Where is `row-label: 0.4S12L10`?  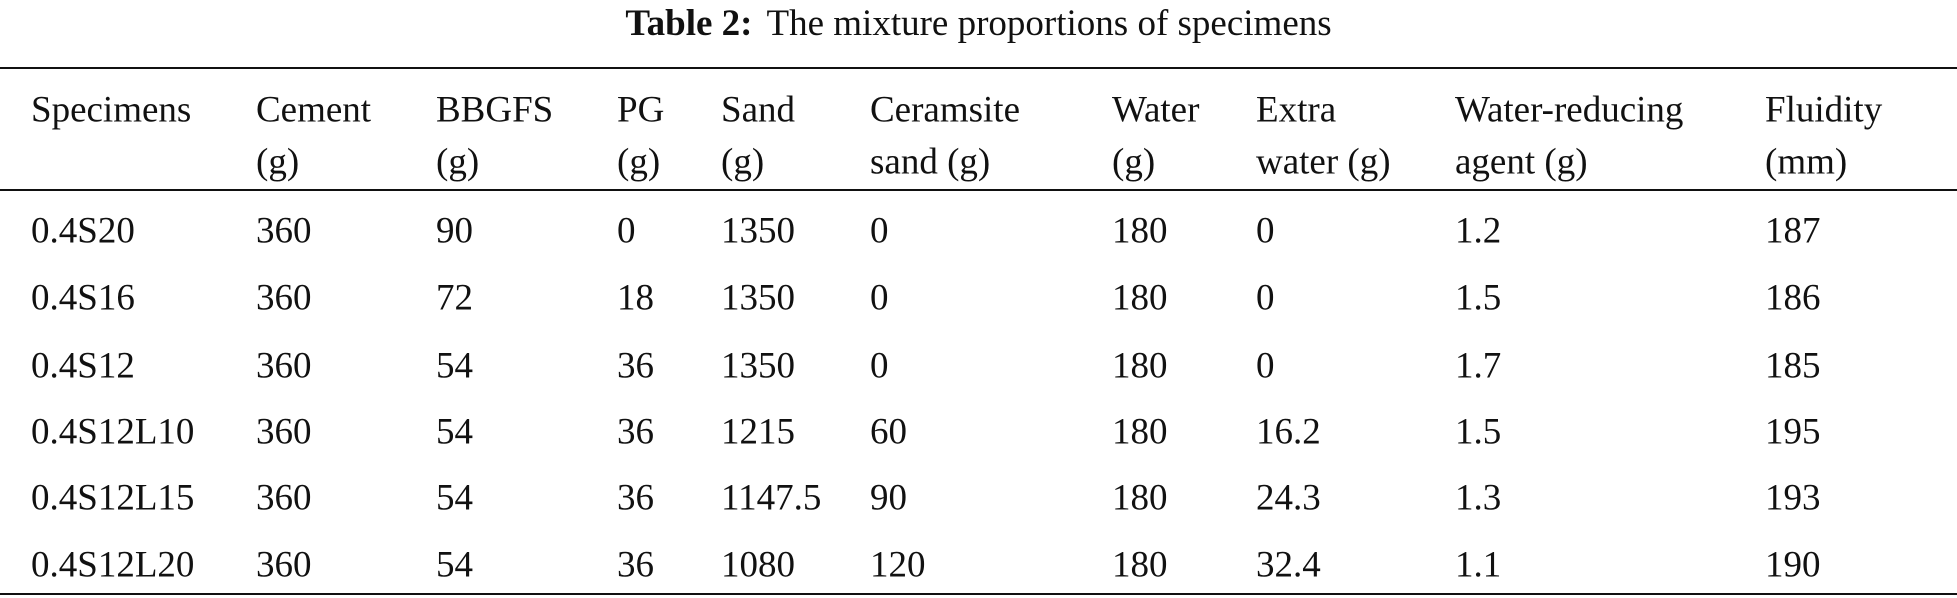 row-label: 0.4S12L10 is located at coordinates (113, 432).